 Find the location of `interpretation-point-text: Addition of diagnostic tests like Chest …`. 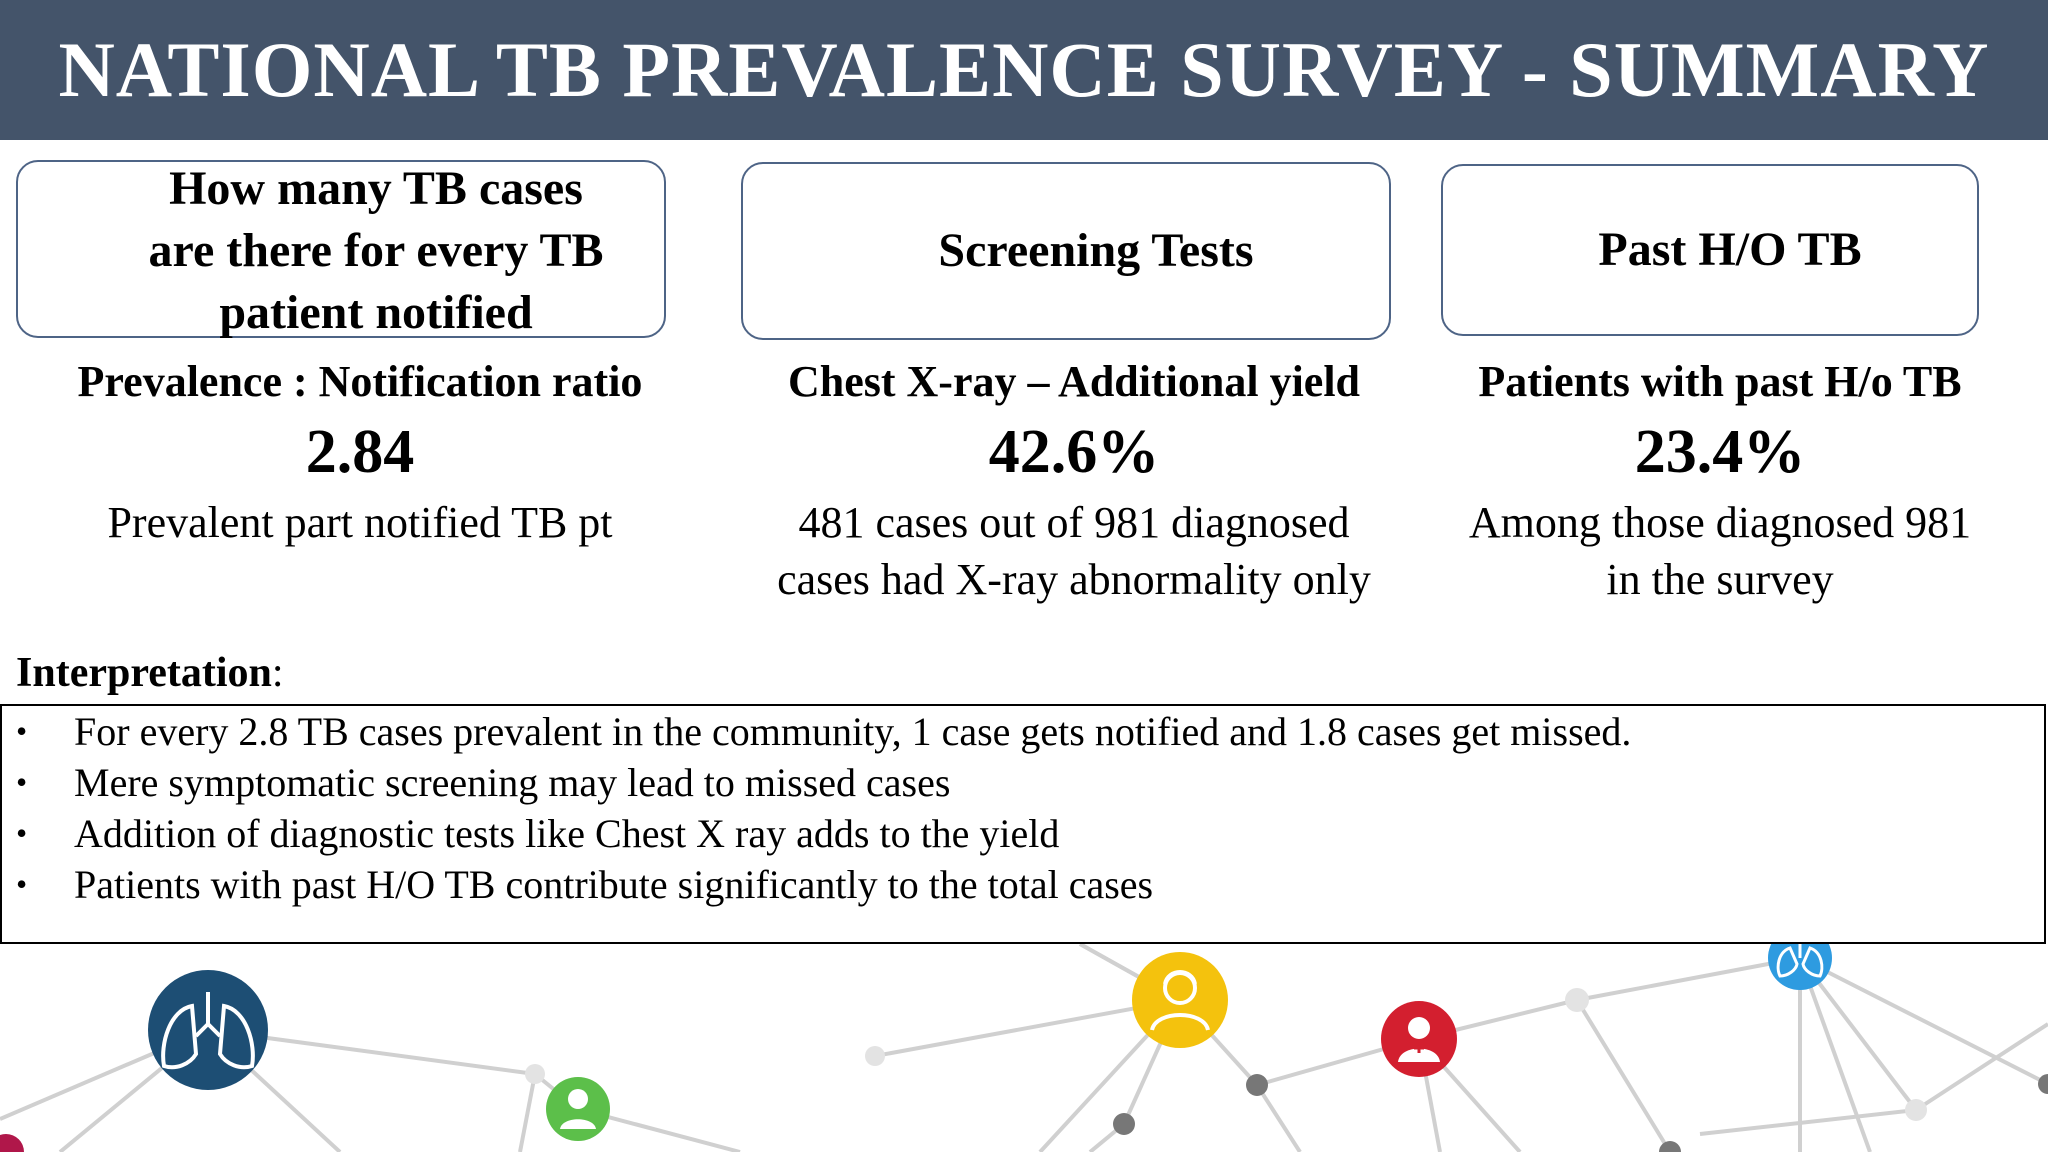

interpretation-point-text: Addition of diagnostic tests like Chest … is located at coordinates (567, 833).